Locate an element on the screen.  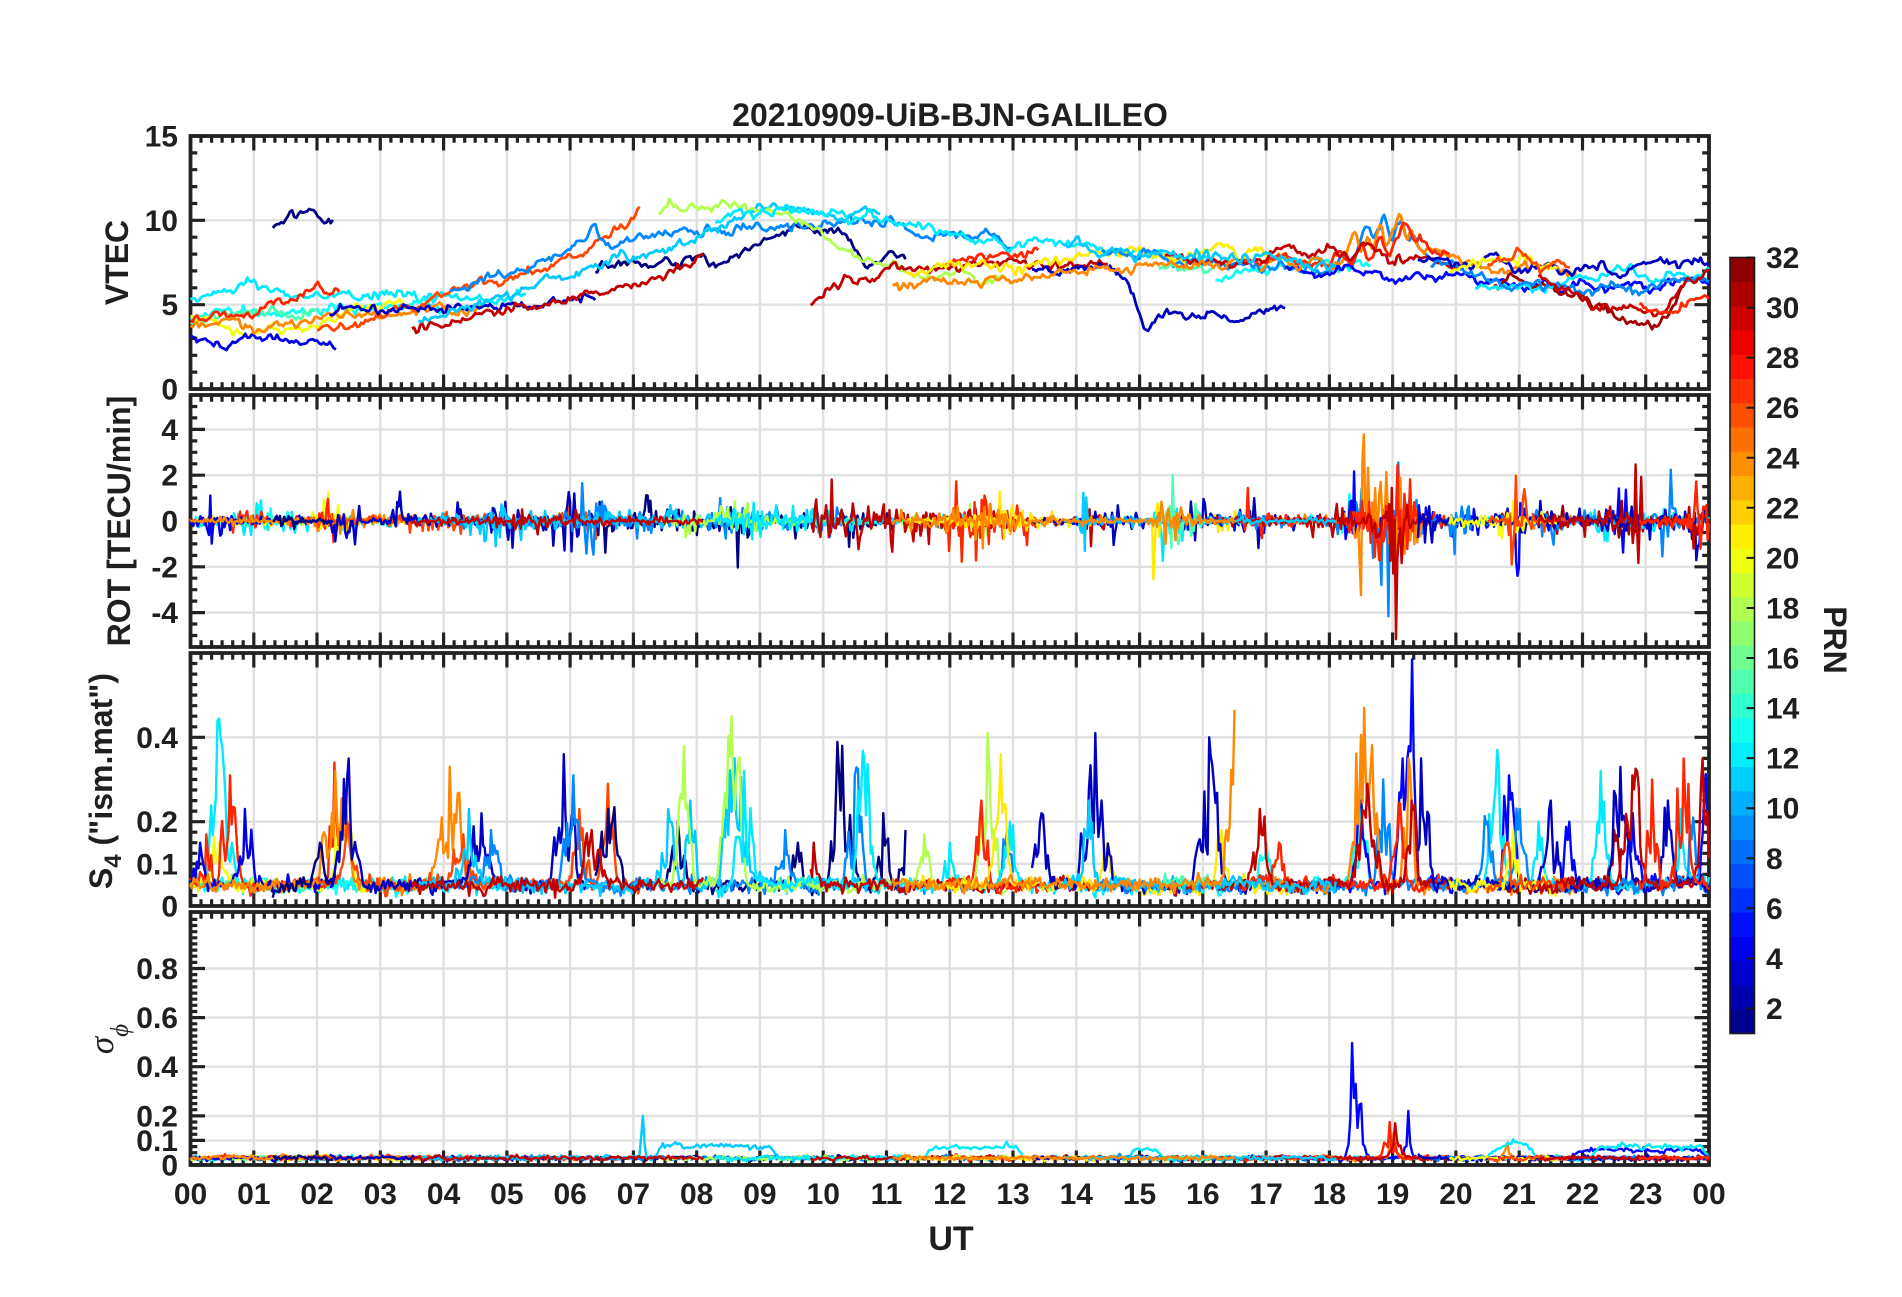
svg-text: 23 is located at coordinates (1645, 1194).